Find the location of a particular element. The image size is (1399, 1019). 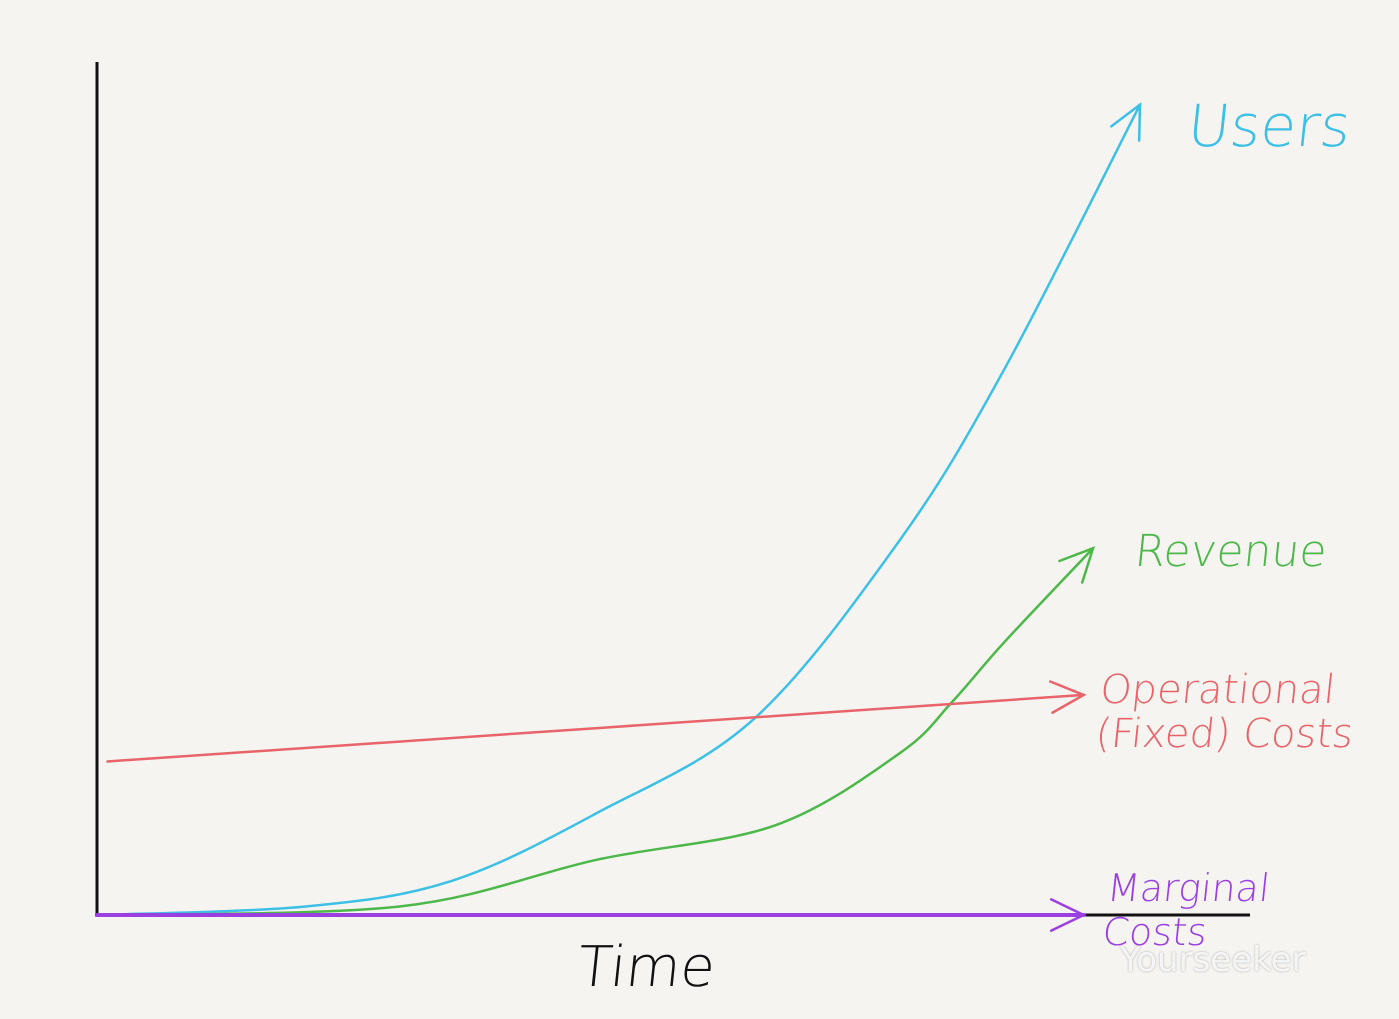

label-marginal-line1: Marginal is located at coordinates (1188, 888).